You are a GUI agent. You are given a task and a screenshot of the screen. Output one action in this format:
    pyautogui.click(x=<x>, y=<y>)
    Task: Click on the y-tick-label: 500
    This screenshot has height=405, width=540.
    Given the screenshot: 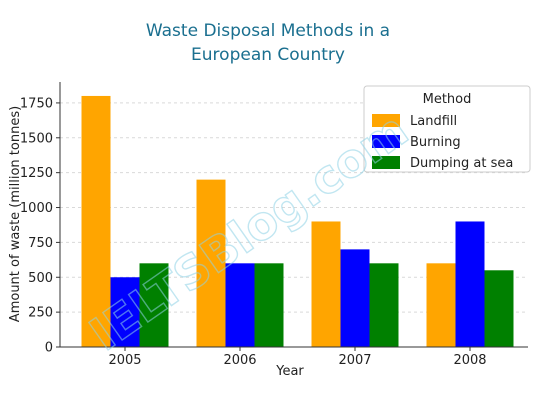 What is the action you would take?
    pyautogui.click(x=40, y=278)
    